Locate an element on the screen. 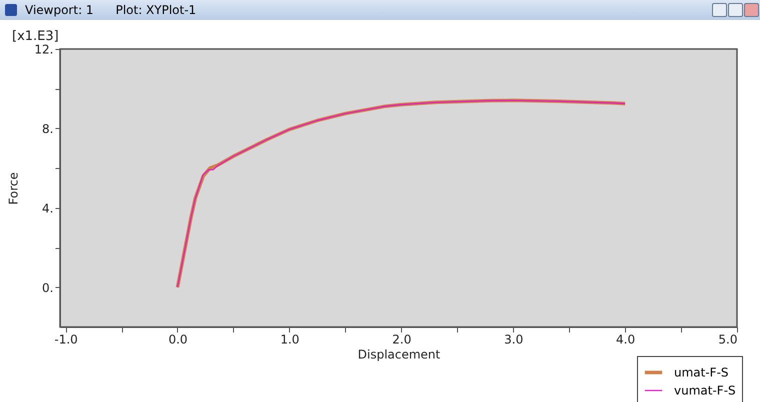  legend-label: vumat-F-S is located at coordinates (705, 391).